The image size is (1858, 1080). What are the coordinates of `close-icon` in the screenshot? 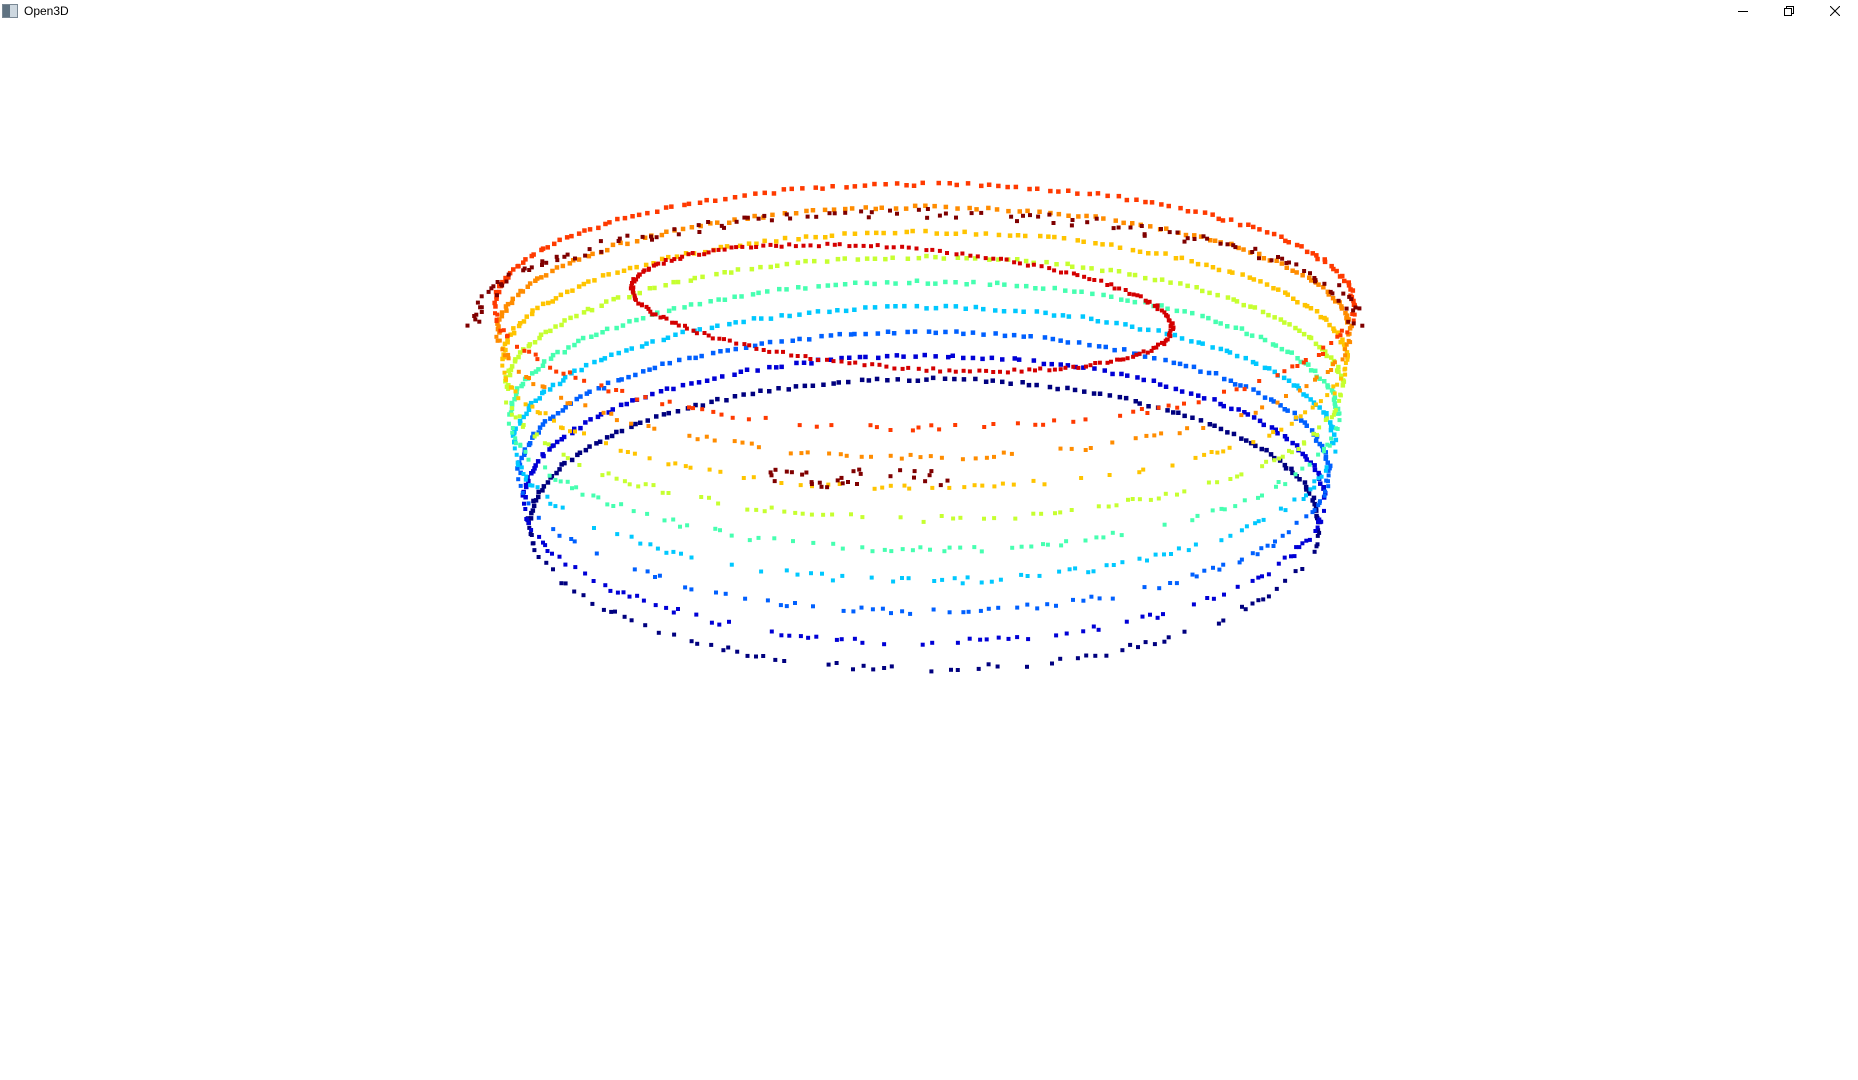 It's located at (1835, 11).